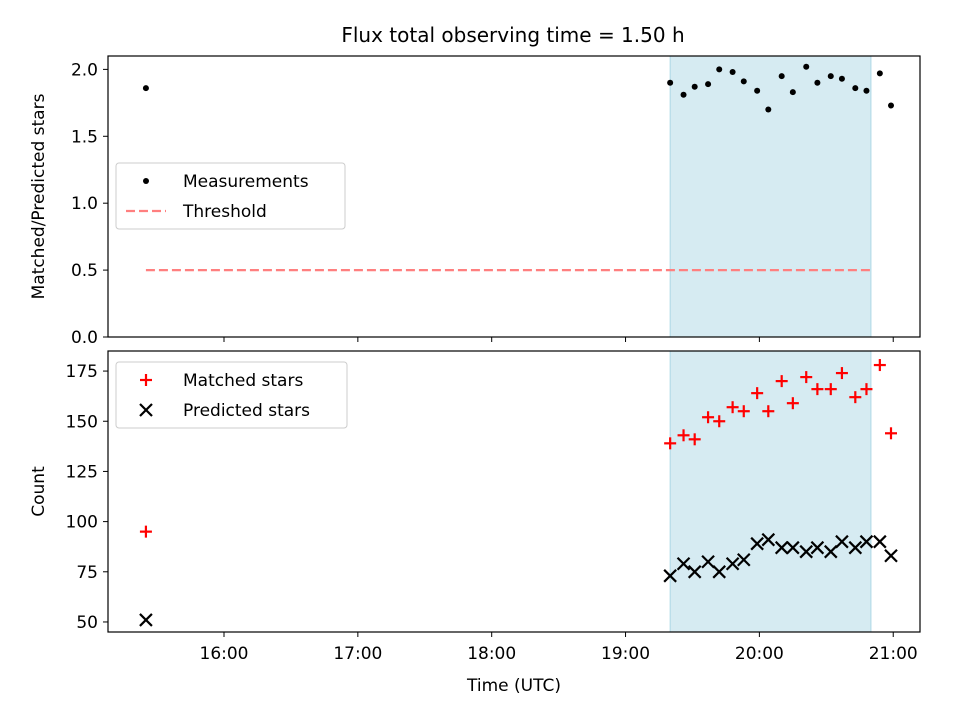 This screenshot has width=960, height=720. I want to click on legend-label: Matched stars, so click(243, 381).